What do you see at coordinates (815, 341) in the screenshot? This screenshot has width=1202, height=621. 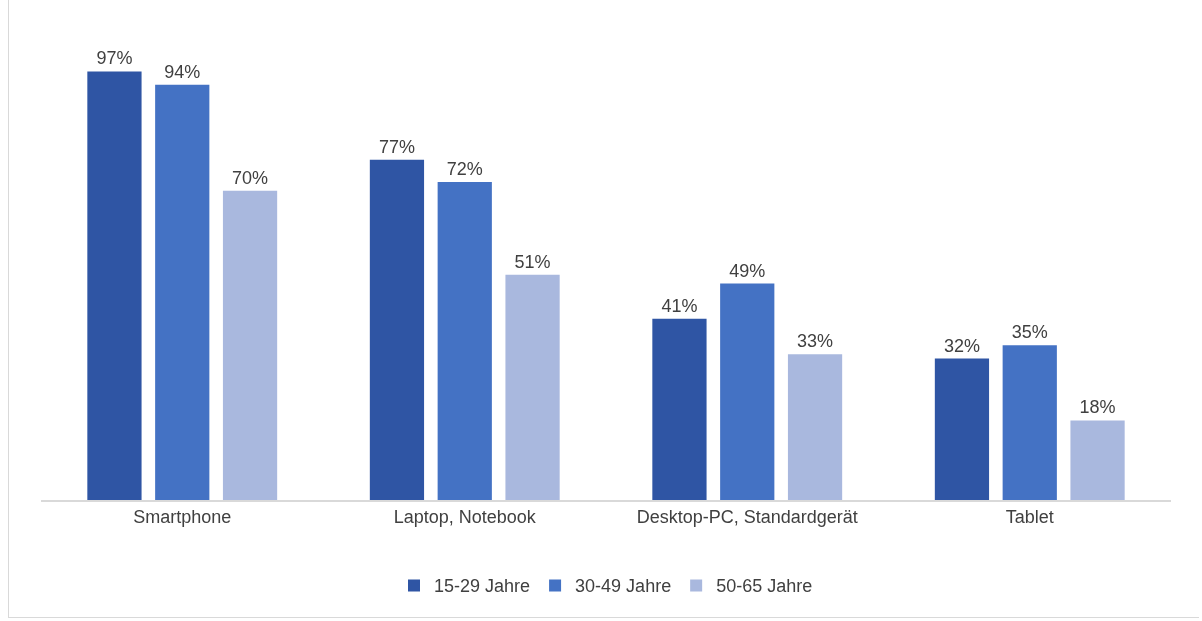 I see `data-label: 33%` at bounding box center [815, 341].